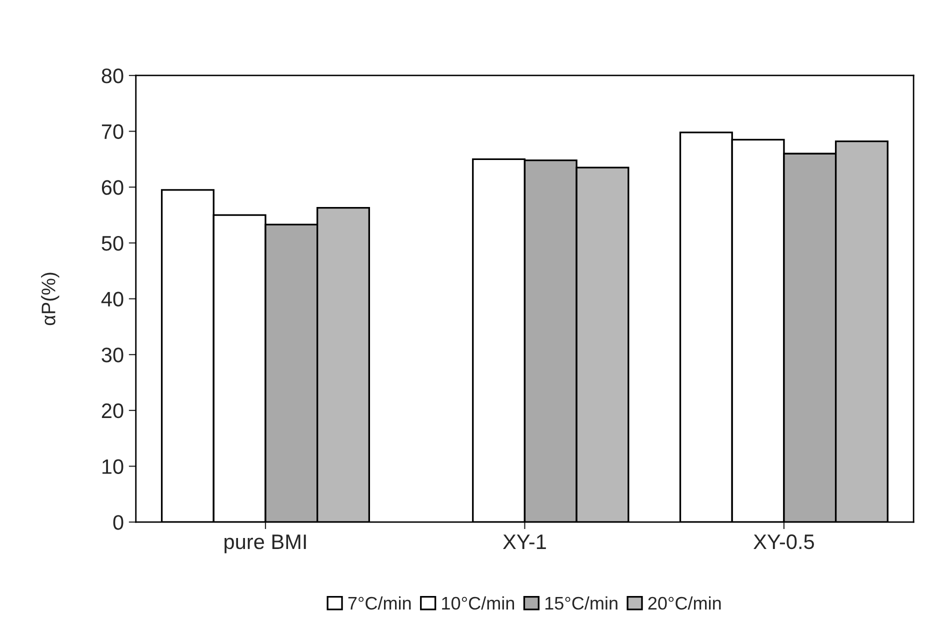 Image resolution: width=937 pixels, height=629 pixels. I want to click on x-tick-label: pure BMI, so click(265, 544).